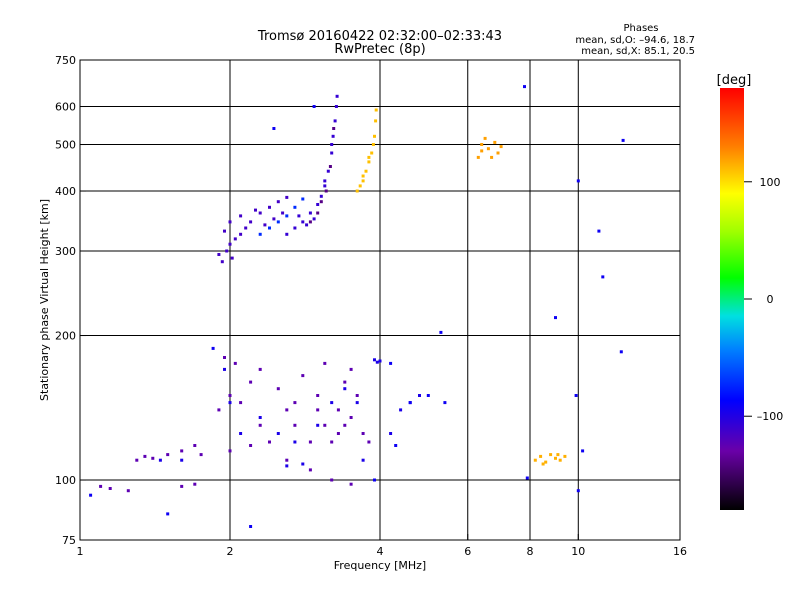  I want to click on chart-subtitle: RwPretec (8p), so click(379, 49).